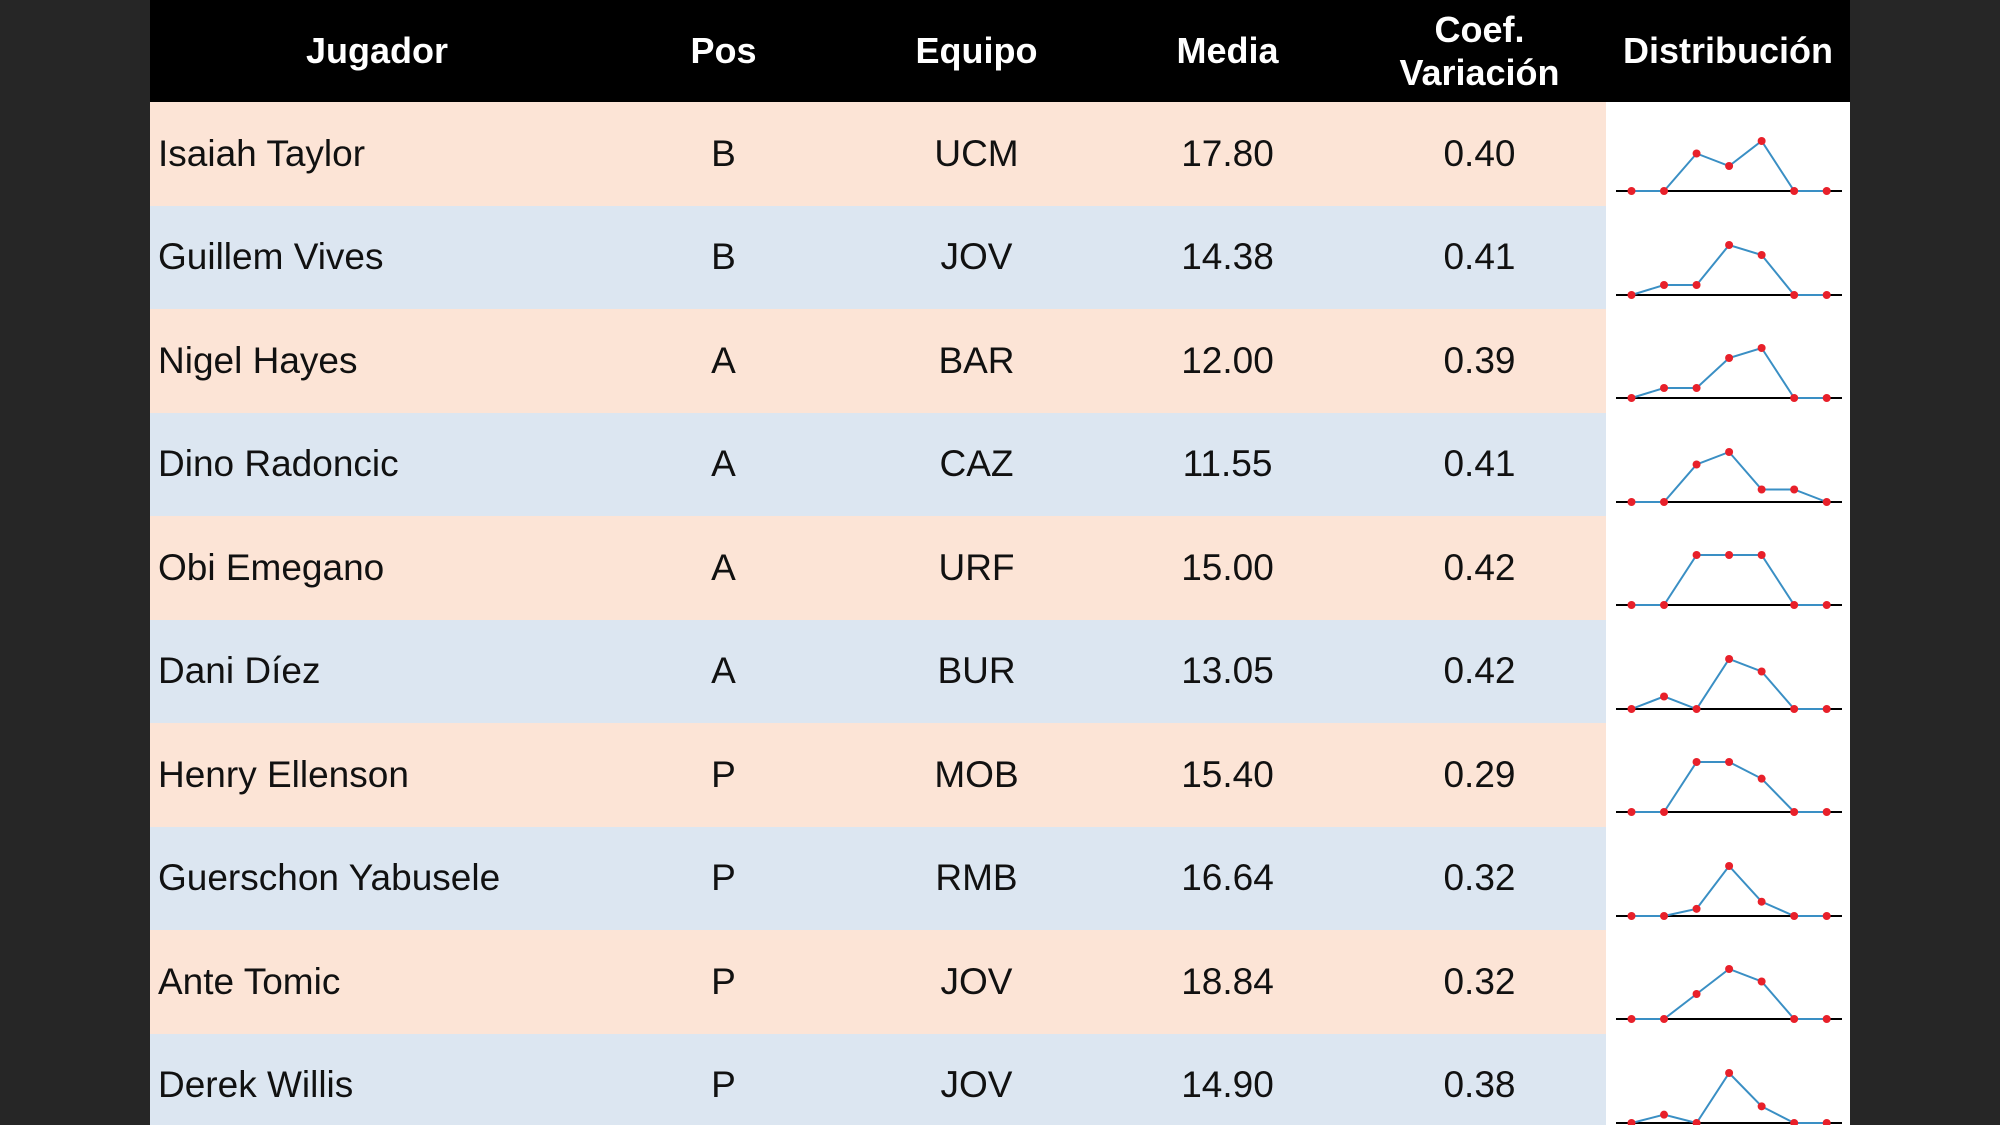 The image size is (2000, 1125). I want to click on header-cell: Distribución, so click(1727, 51).